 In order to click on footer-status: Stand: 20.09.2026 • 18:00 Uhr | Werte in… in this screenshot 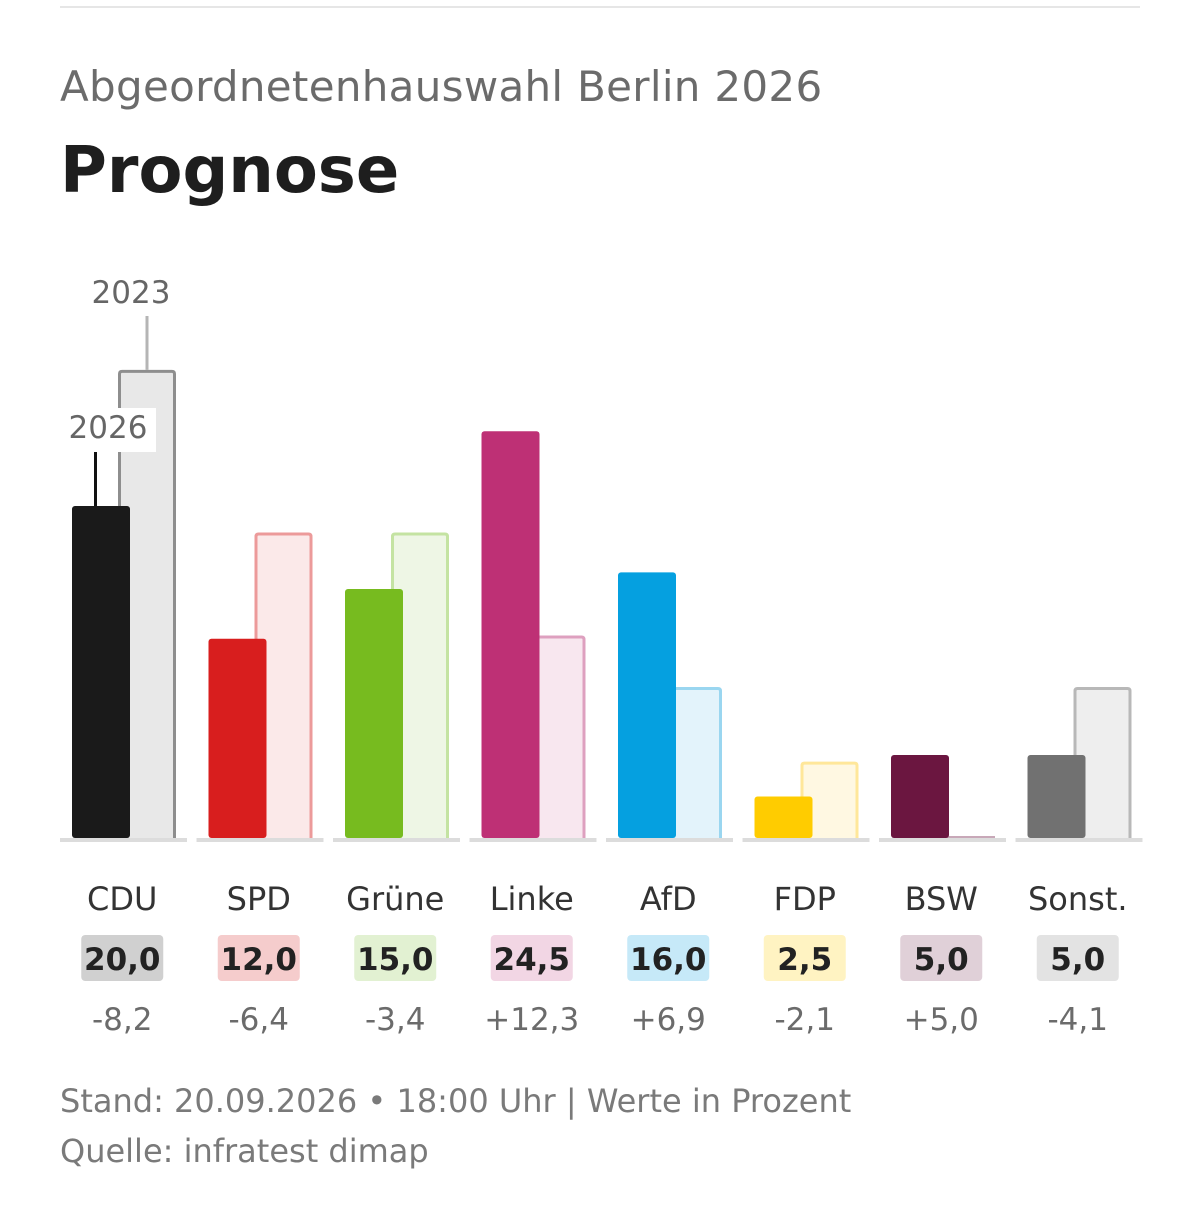, I will do `click(456, 1101)`.